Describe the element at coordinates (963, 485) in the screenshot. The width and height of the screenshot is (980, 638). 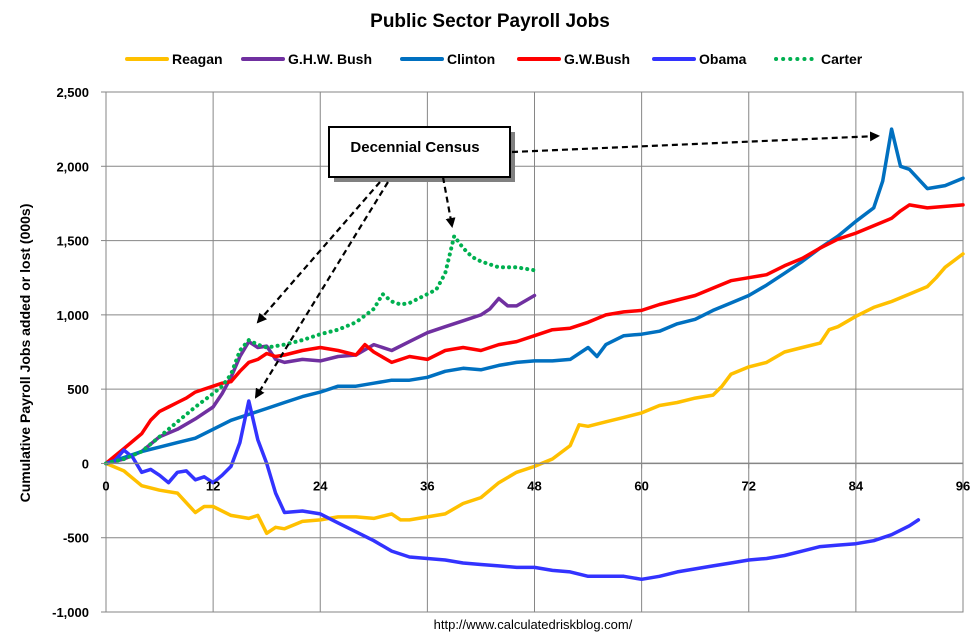
I see `x-tick-label: 96` at that location.